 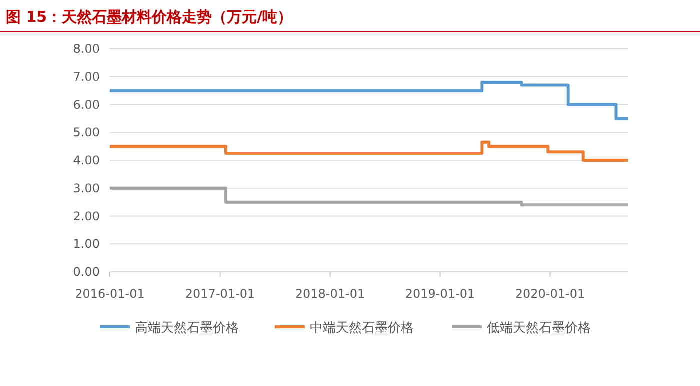 I want to click on x-tick-label: 2018-01-01, so click(x=330, y=294).